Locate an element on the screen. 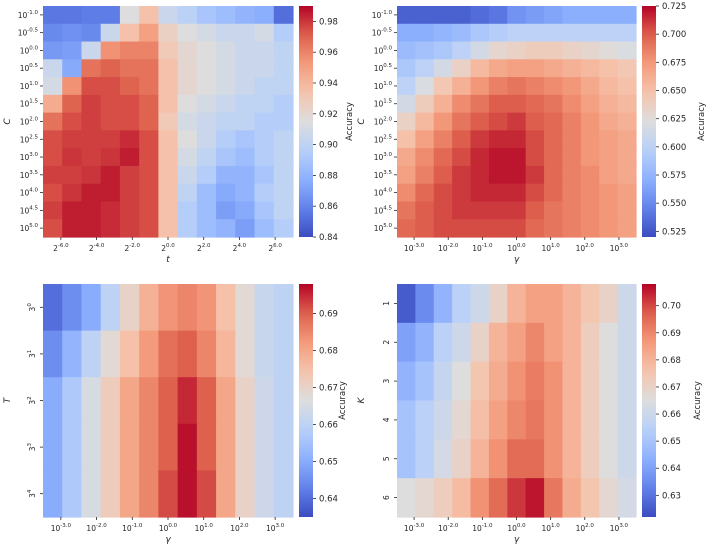 The width and height of the screenshot is (711, 545). y-axis-label: C is located at coordinates (8, 121).